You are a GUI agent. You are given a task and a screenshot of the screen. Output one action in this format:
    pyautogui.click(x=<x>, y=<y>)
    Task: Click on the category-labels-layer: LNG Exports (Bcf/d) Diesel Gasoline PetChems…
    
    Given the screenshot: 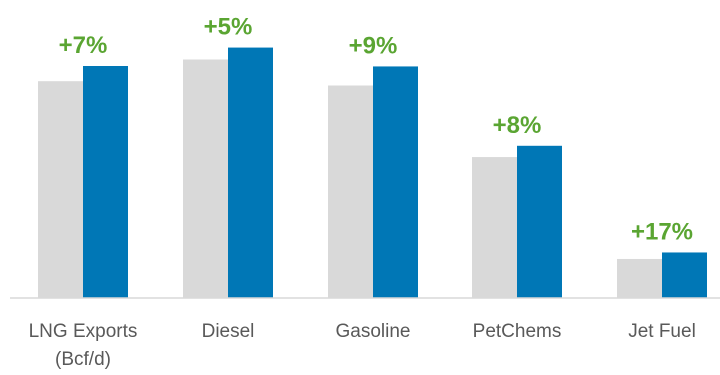 What is the action you would take?
    pyautogui.click(x=362, y=345)
    